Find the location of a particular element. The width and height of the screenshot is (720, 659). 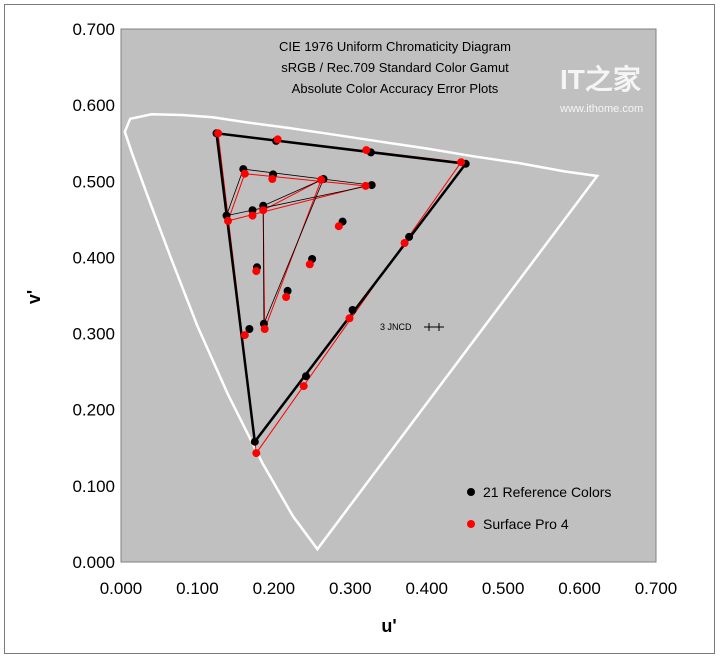

x-tick-label: 0.500 is located at coordinates (503, 588).